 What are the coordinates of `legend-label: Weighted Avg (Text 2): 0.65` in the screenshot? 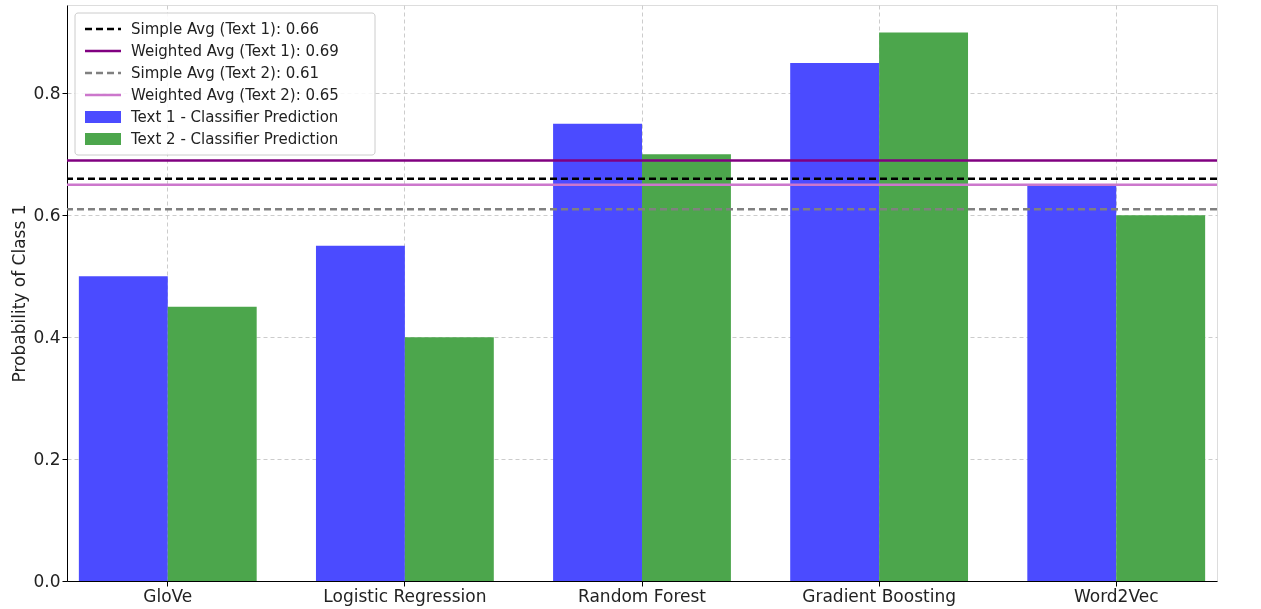 It's located at (235, 95).